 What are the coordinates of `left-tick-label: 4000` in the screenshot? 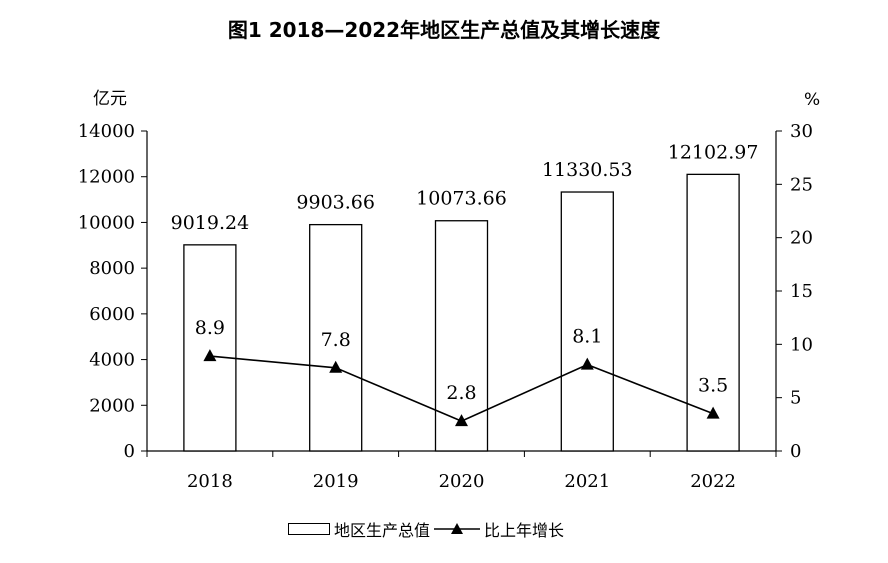 It's located at (112, 360).